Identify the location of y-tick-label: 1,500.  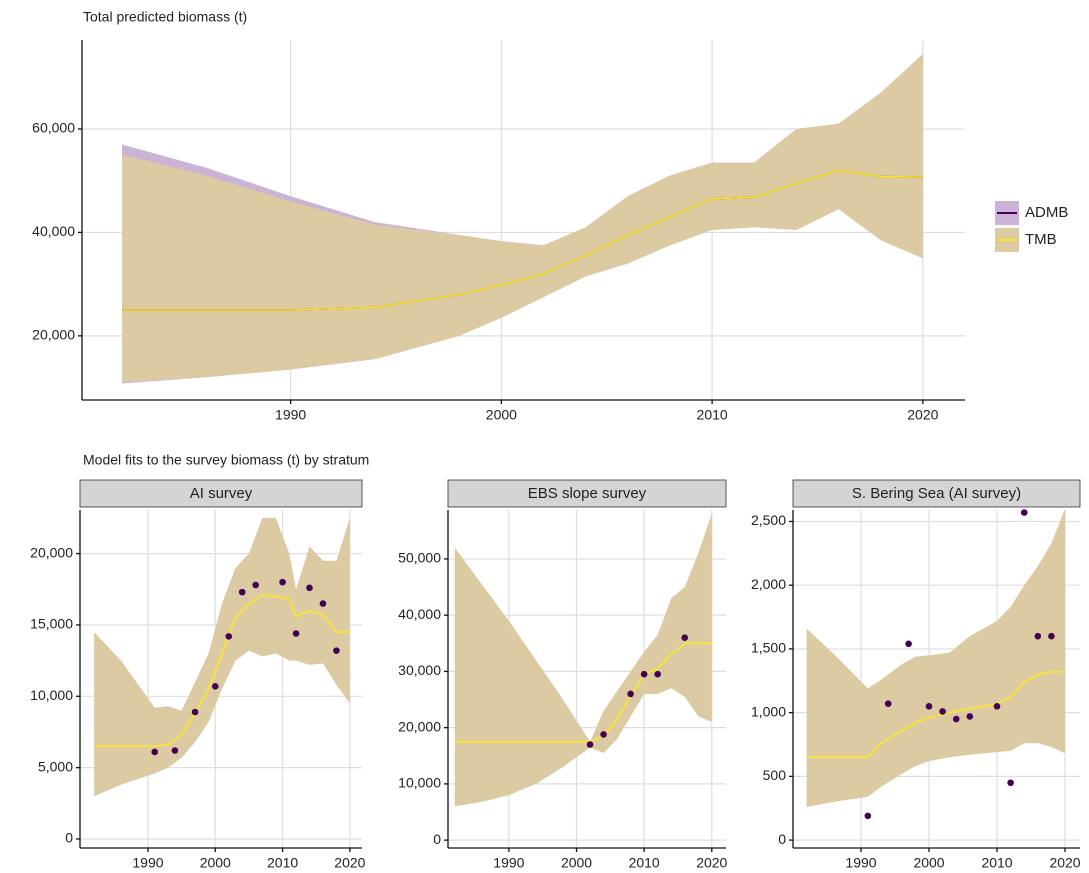
(768, 648).